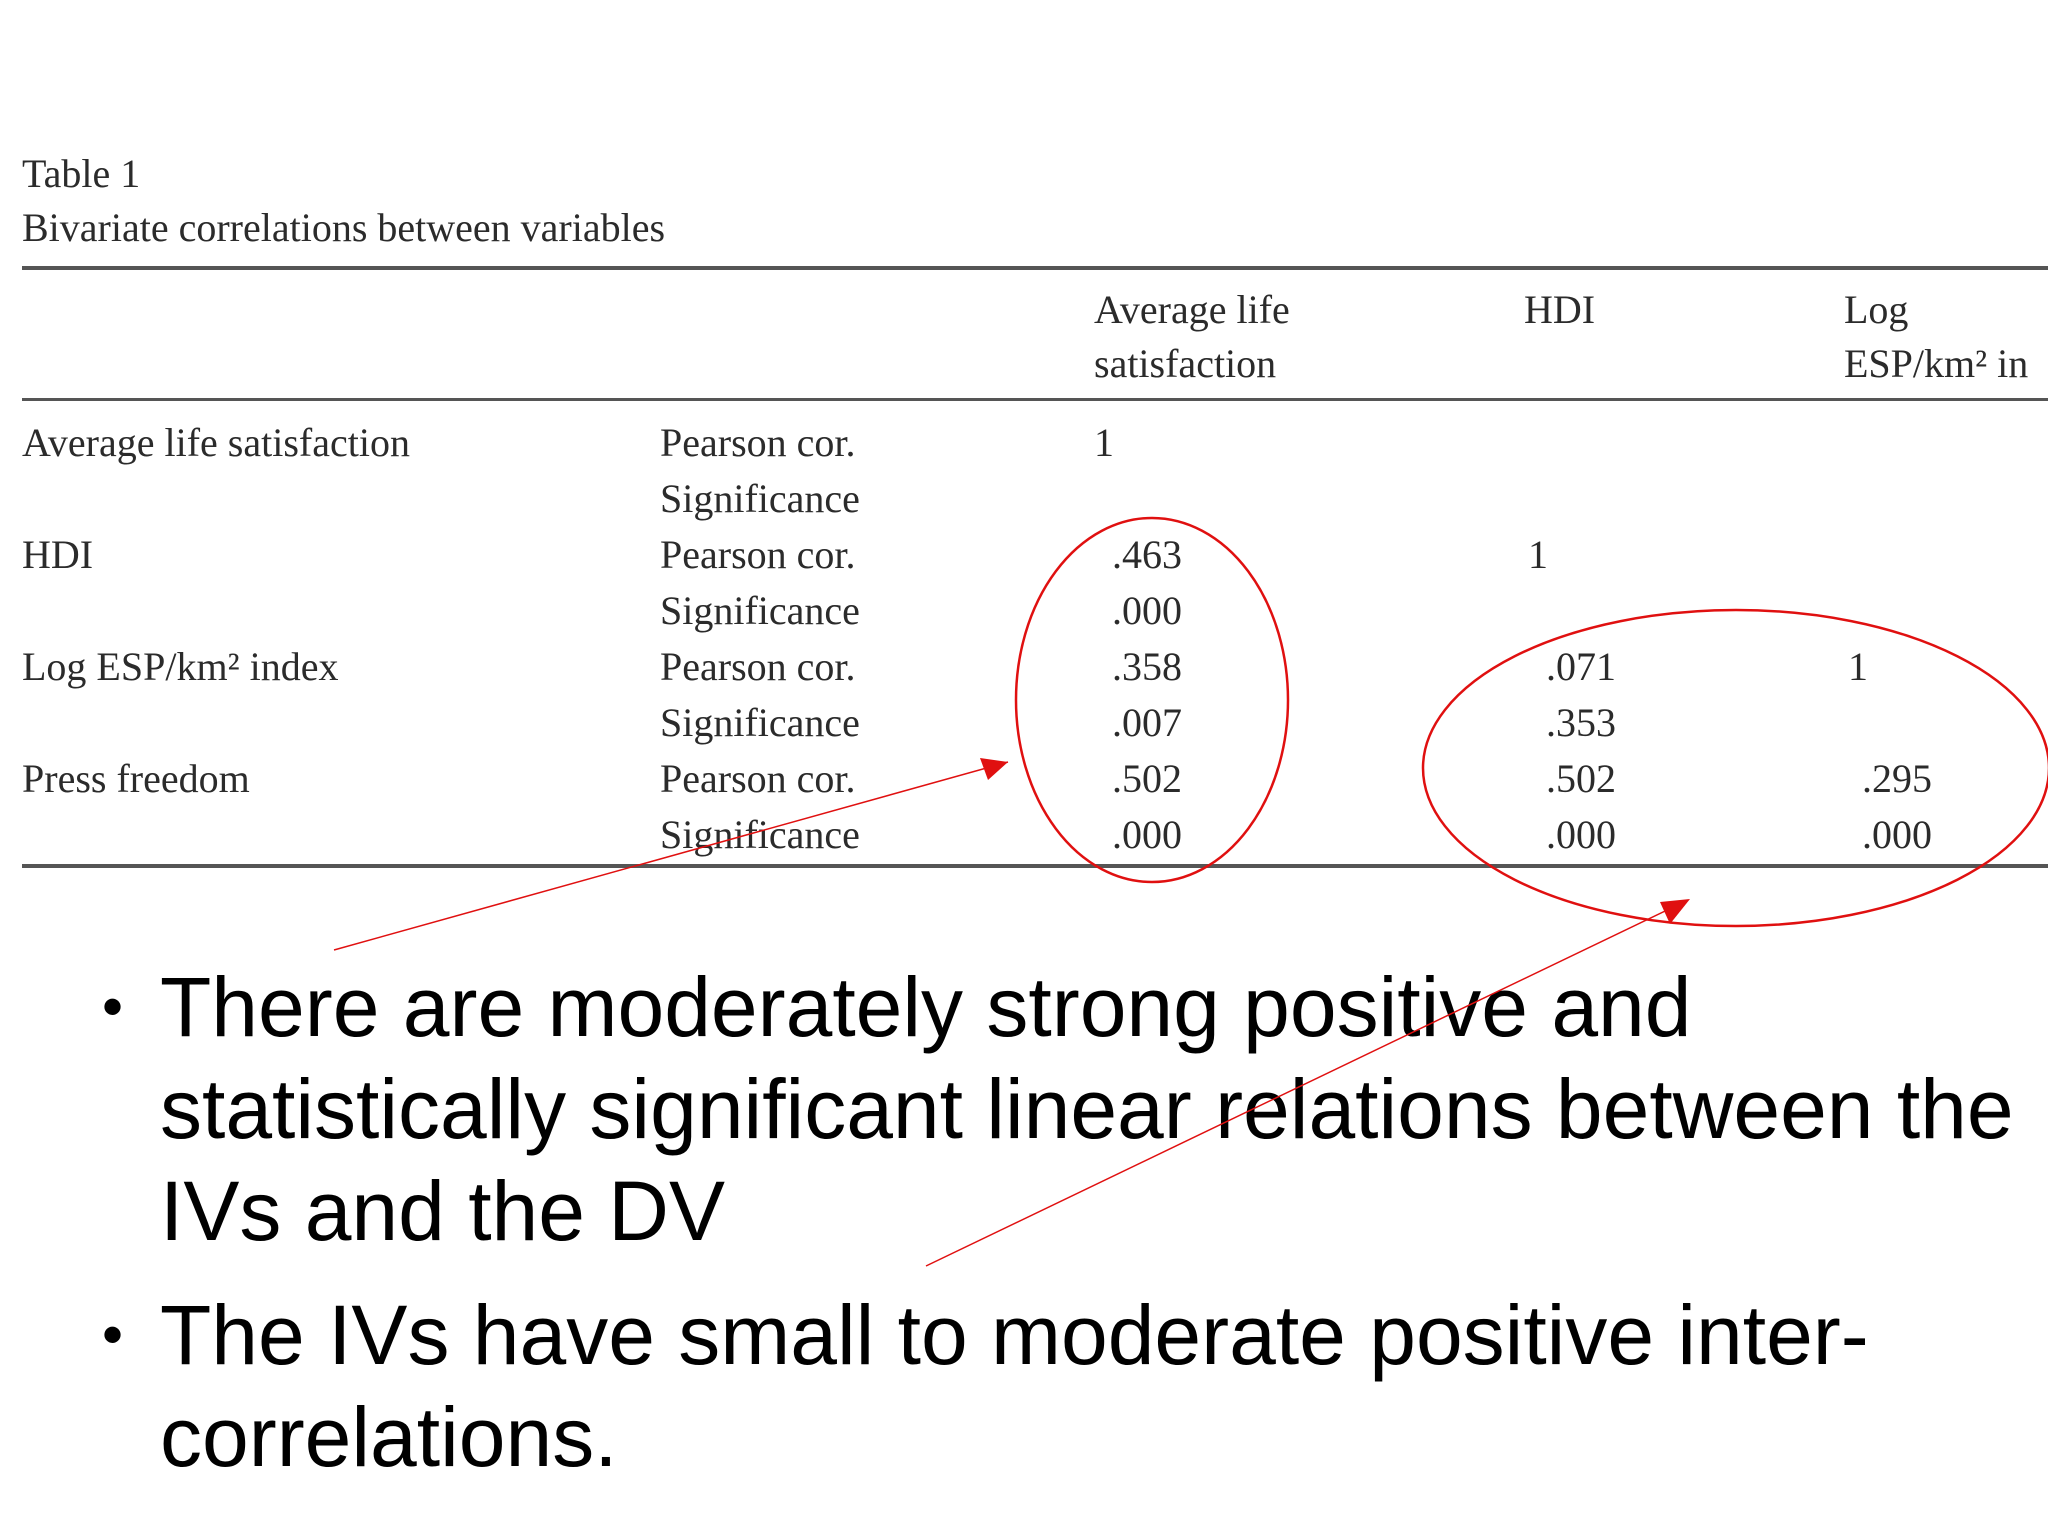 This screenshot has height=1536, width=2048. What do you see at coordinates (1675, 911) in the screenshot?
I see `arrowhead-icon` at bounding box center [1675, 911].